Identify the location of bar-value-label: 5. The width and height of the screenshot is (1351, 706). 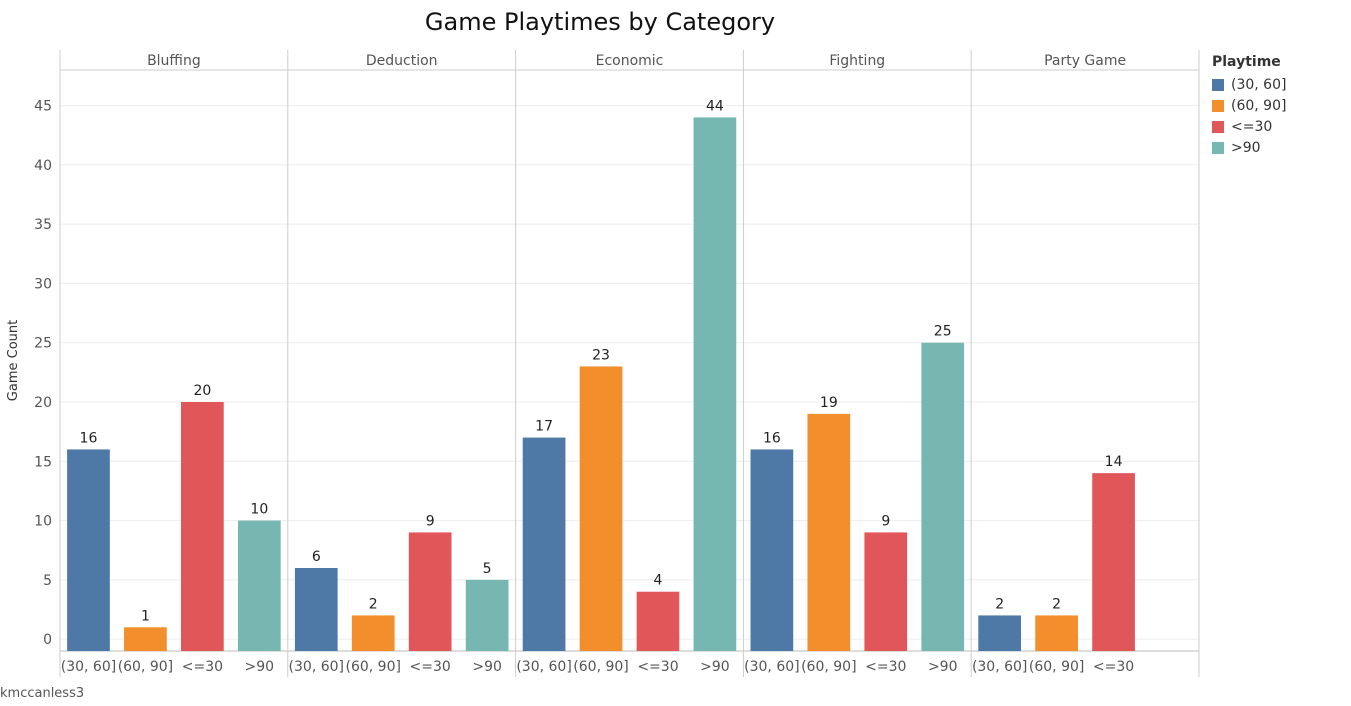
(487, 569).